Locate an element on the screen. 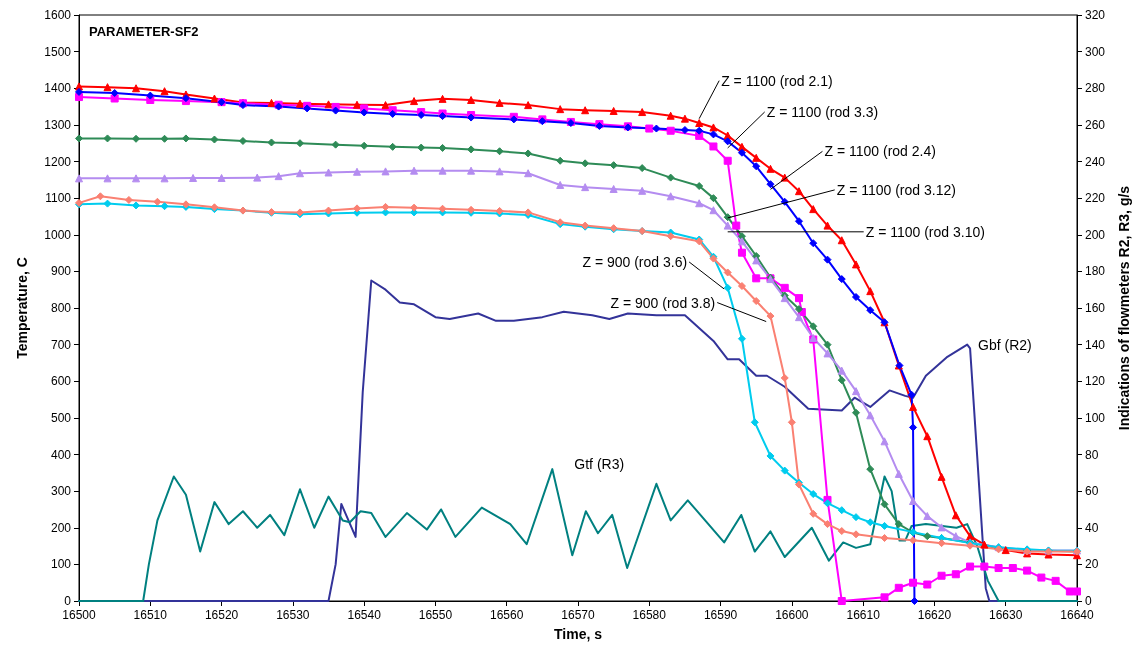 This screenshot has height=660, width=1146. y2-tick-label: 80 is located at coordinates (1092, 454).